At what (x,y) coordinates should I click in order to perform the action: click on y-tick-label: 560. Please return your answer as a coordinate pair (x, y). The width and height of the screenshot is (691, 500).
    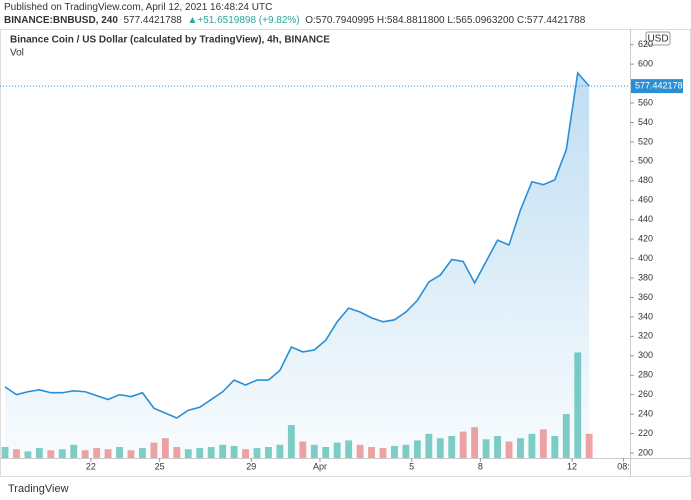
    Looking at the image, I should click on (645, 102).